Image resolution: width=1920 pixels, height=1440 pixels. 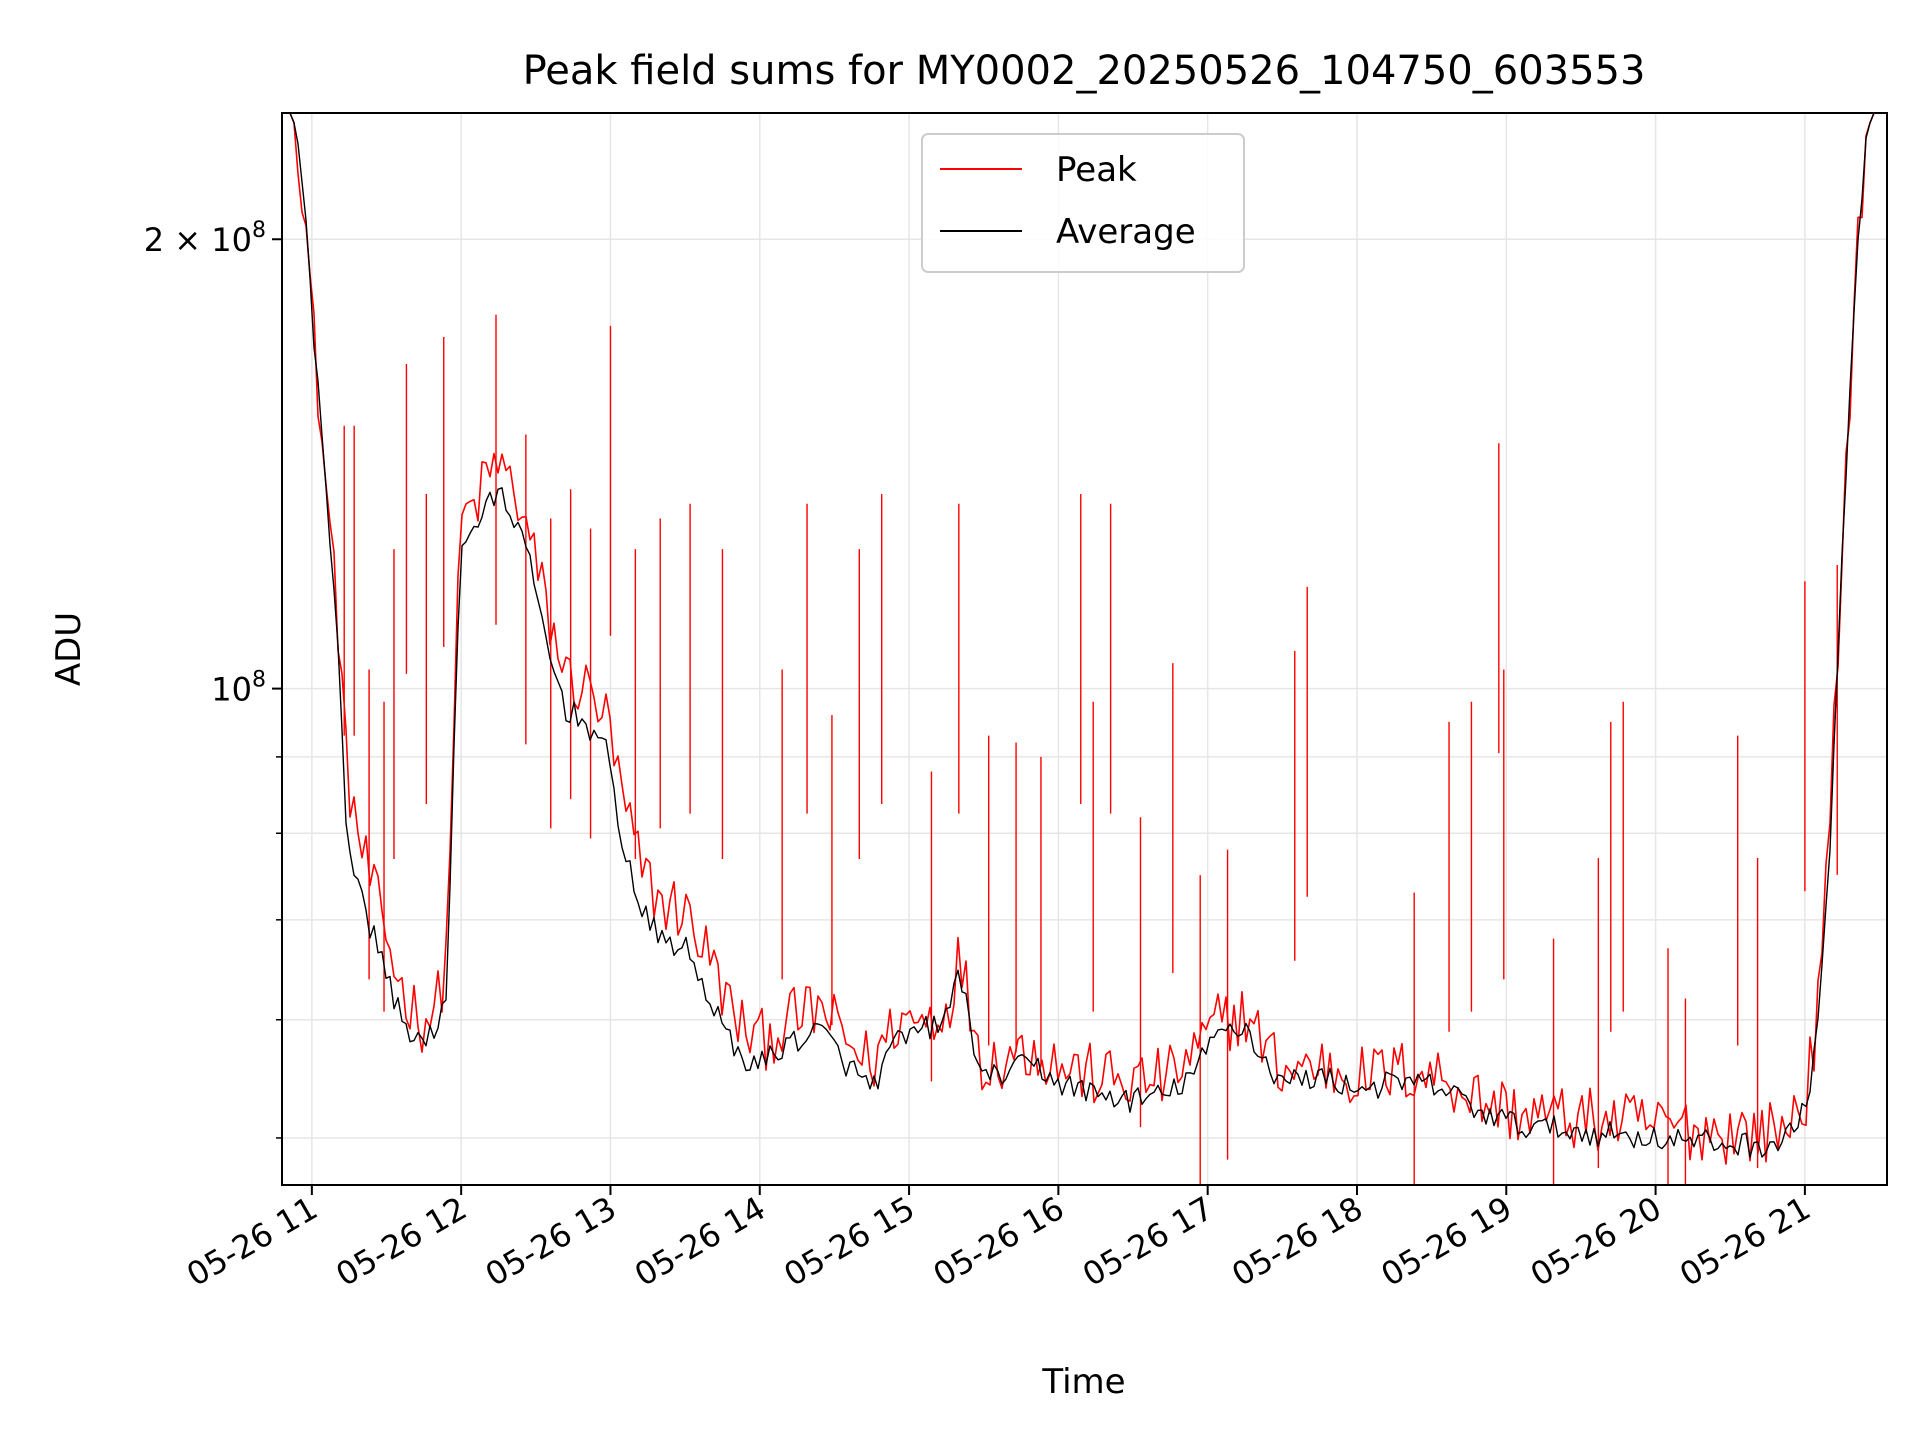 I want to click on y-tick-label: 108, so click(x=238, y=688).